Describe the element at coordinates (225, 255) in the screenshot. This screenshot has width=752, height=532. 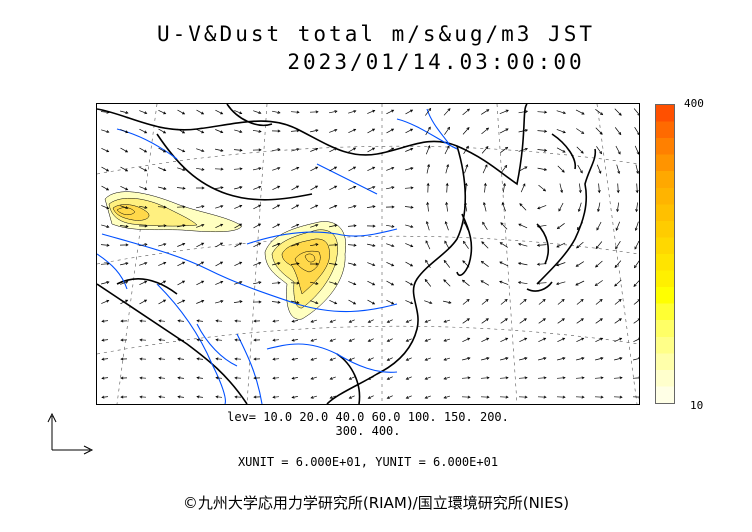
I see `dust-concentration-field` at that location.